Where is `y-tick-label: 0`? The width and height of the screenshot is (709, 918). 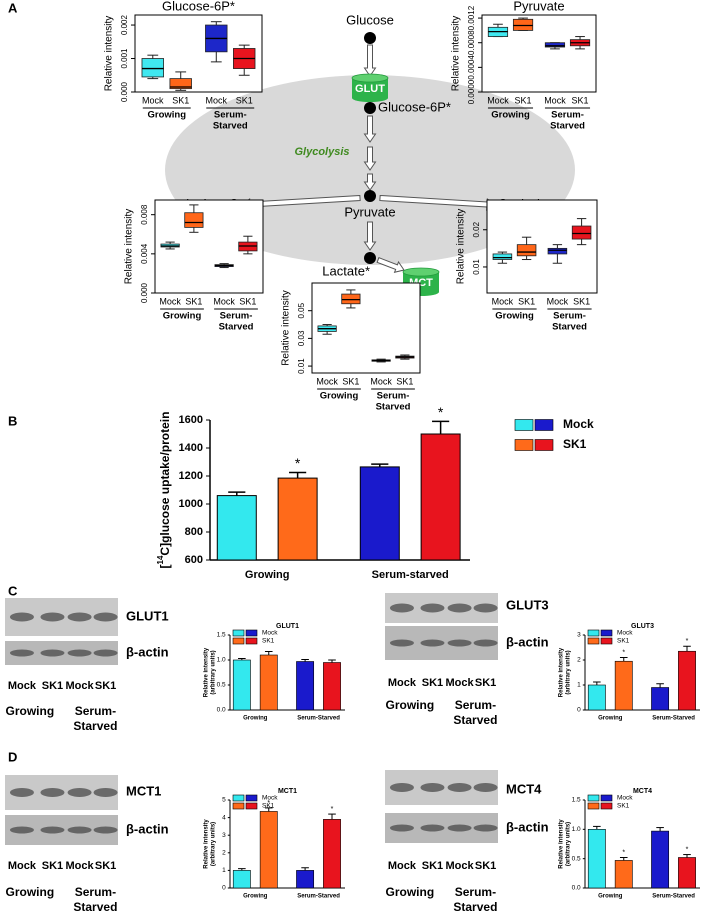 y-tick-label: 0 is located at coordinates (224, 888).